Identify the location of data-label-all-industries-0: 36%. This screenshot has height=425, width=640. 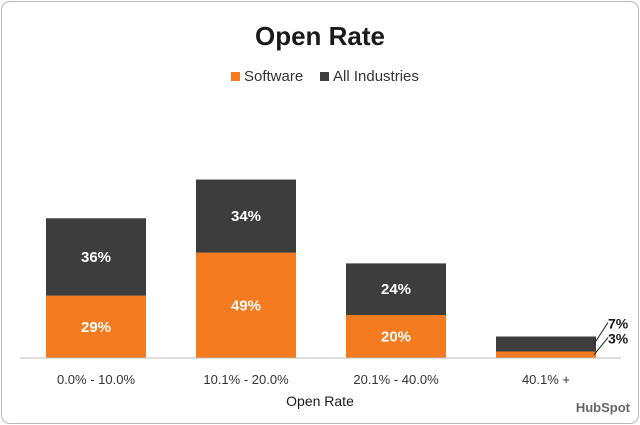
(96, 257).